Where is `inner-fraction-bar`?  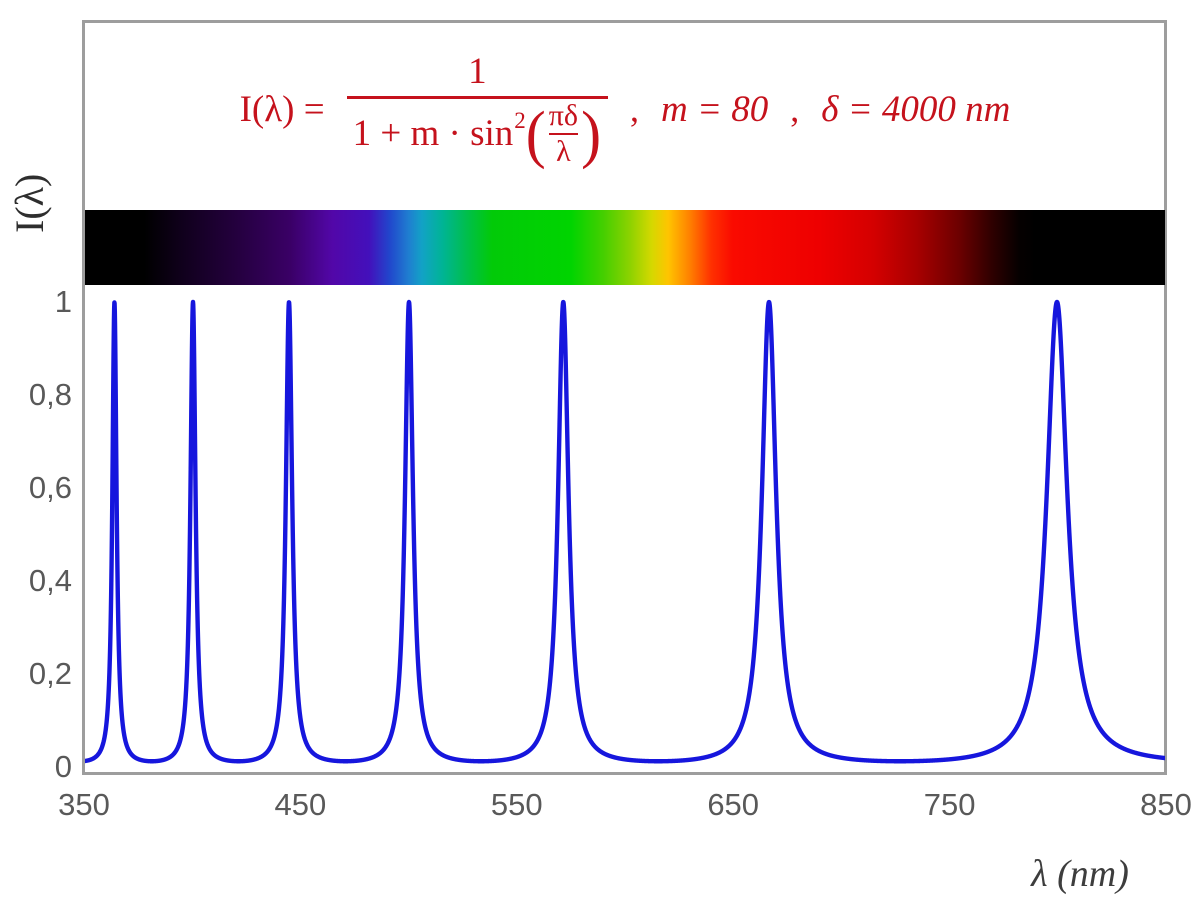
inner-fraction-bar is located at coordinates (563, 133).